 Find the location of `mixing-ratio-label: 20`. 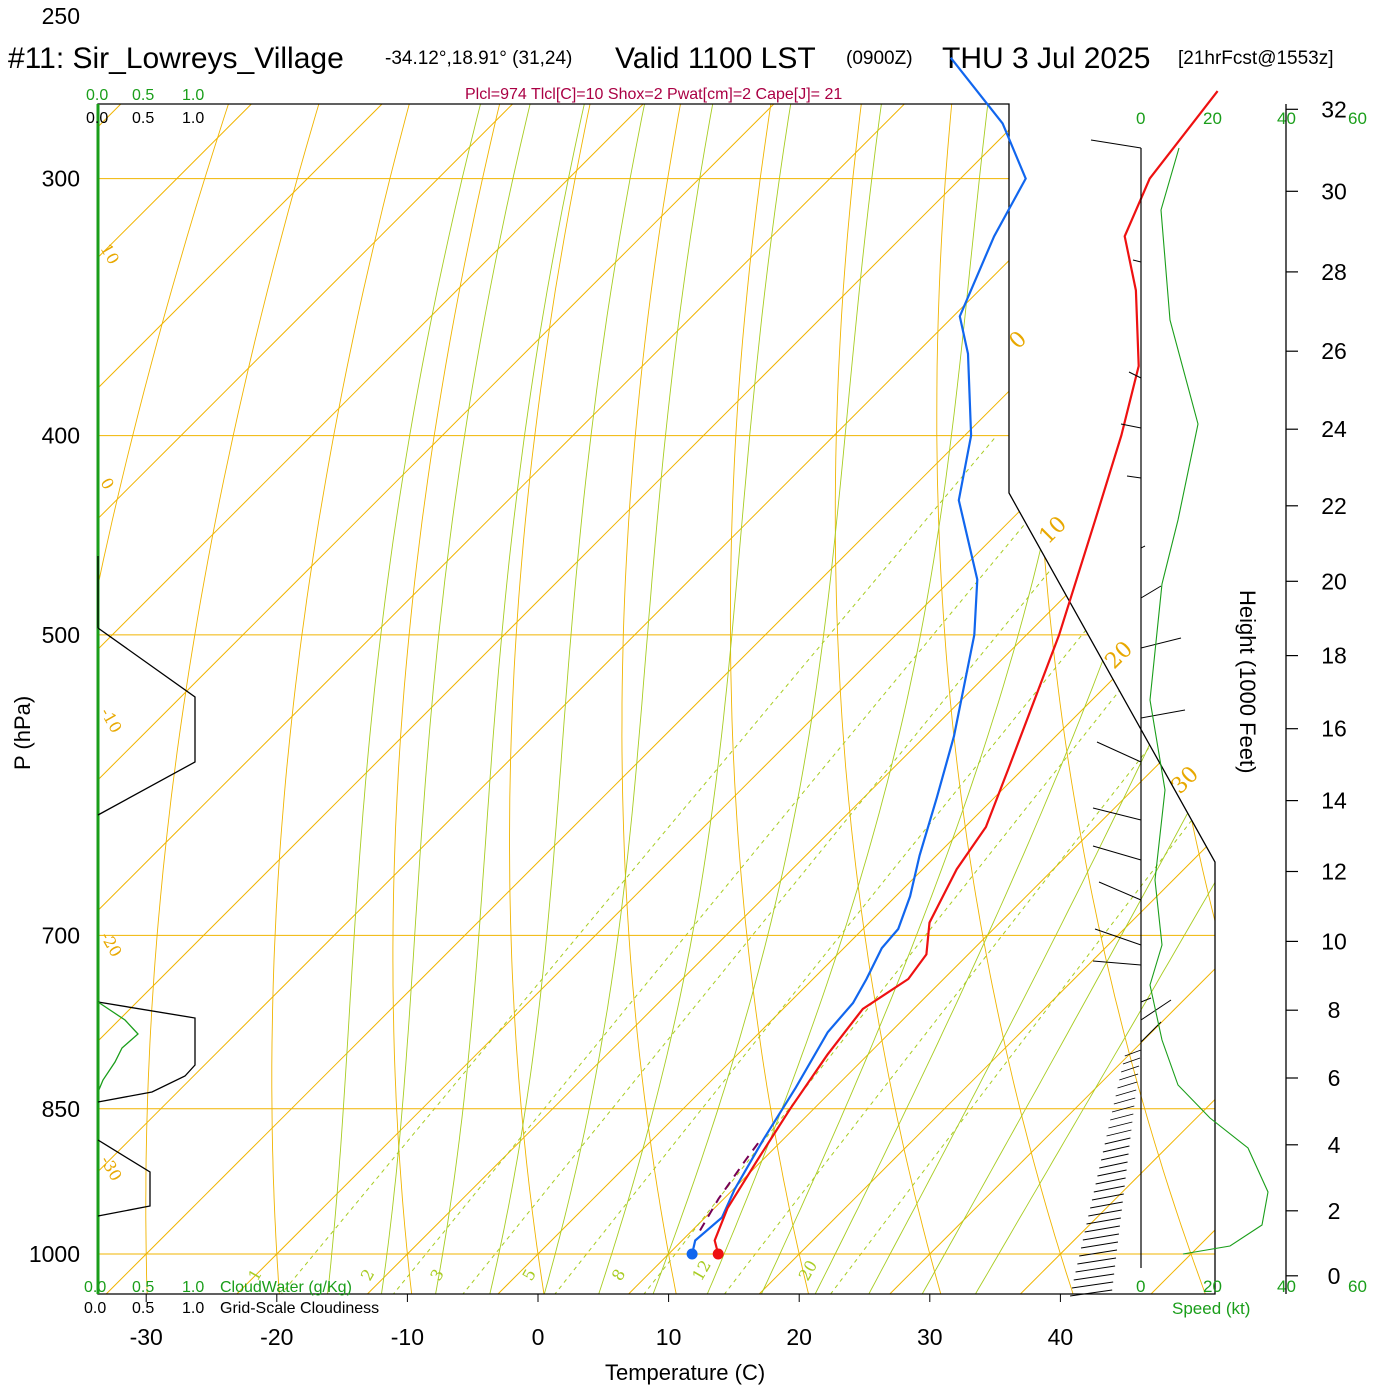

mixing-ratio-label: 20 is located at coordinates (808, 1270).